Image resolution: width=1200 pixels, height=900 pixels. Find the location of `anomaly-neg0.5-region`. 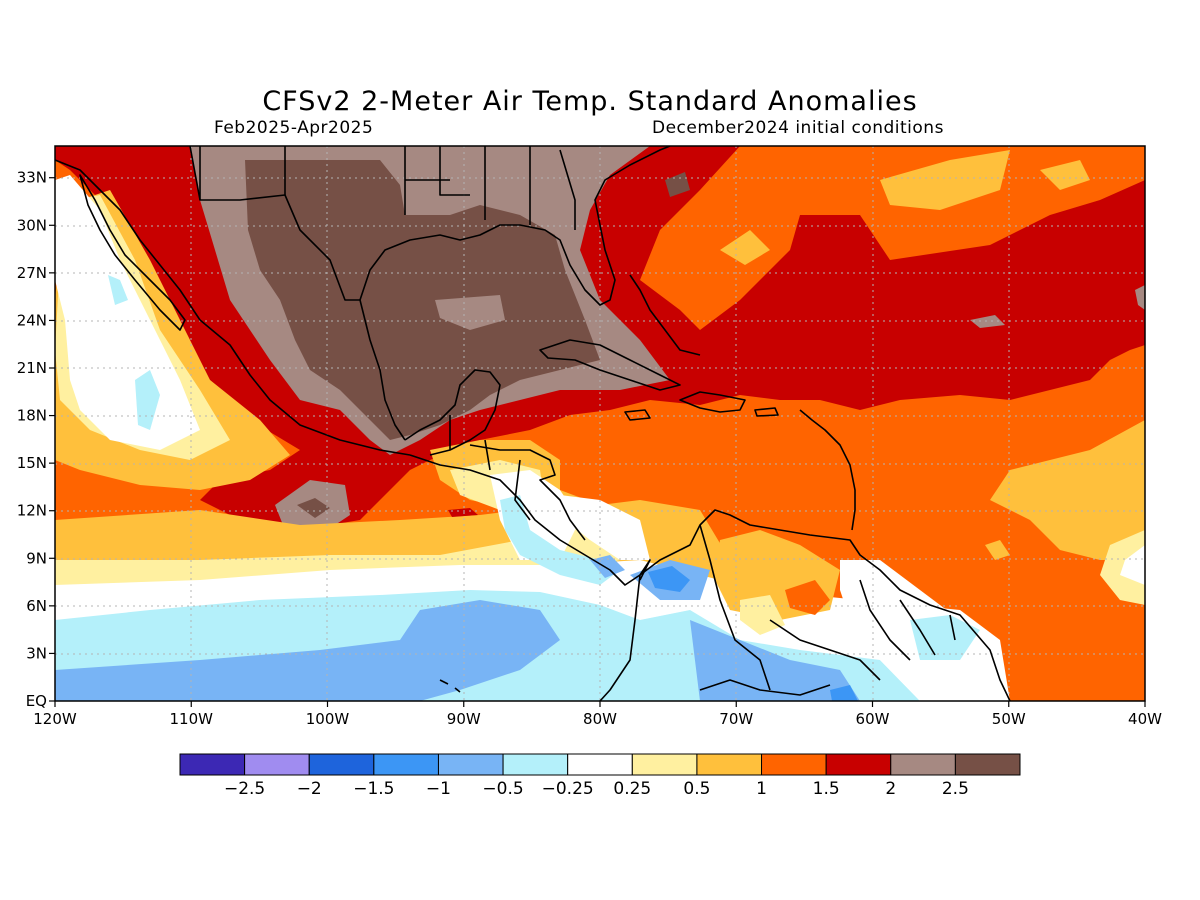

anomaly-neg0.5-region is located at coordinates (307, 650).